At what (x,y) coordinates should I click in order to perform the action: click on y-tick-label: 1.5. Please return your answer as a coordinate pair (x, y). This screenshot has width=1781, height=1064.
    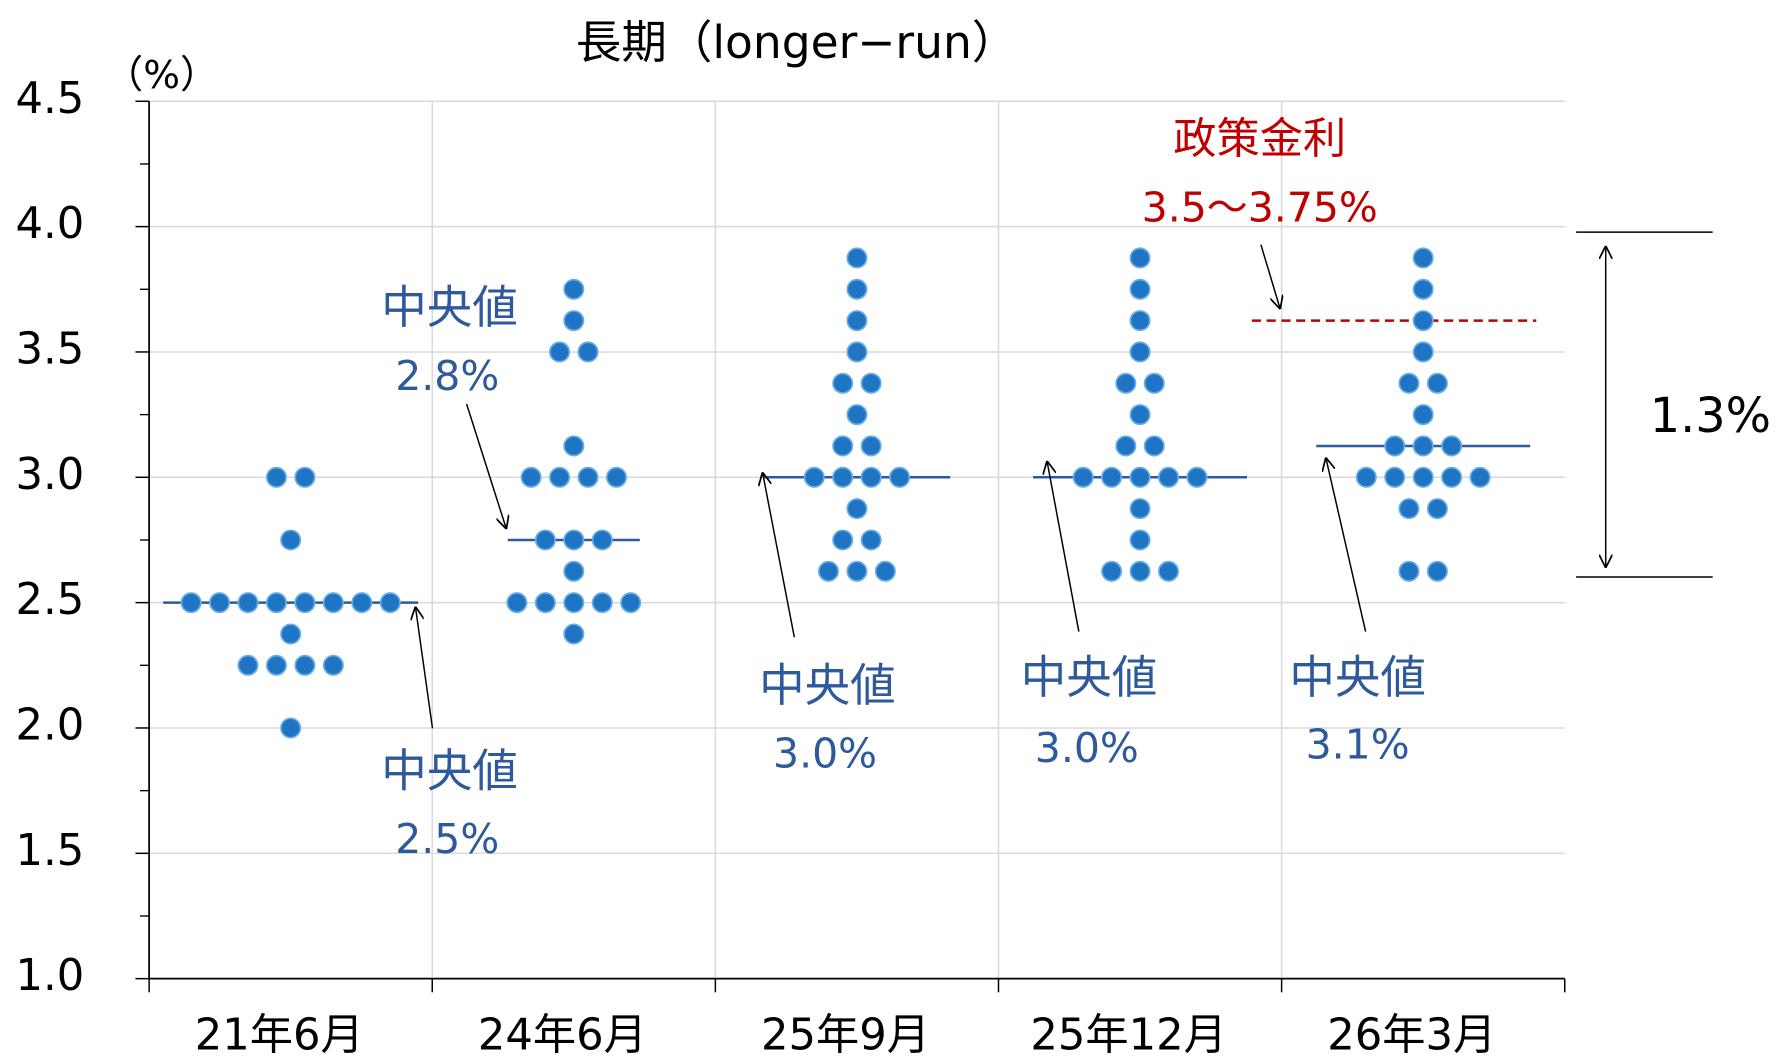
    Looking at the image, I should click on (49, 851).